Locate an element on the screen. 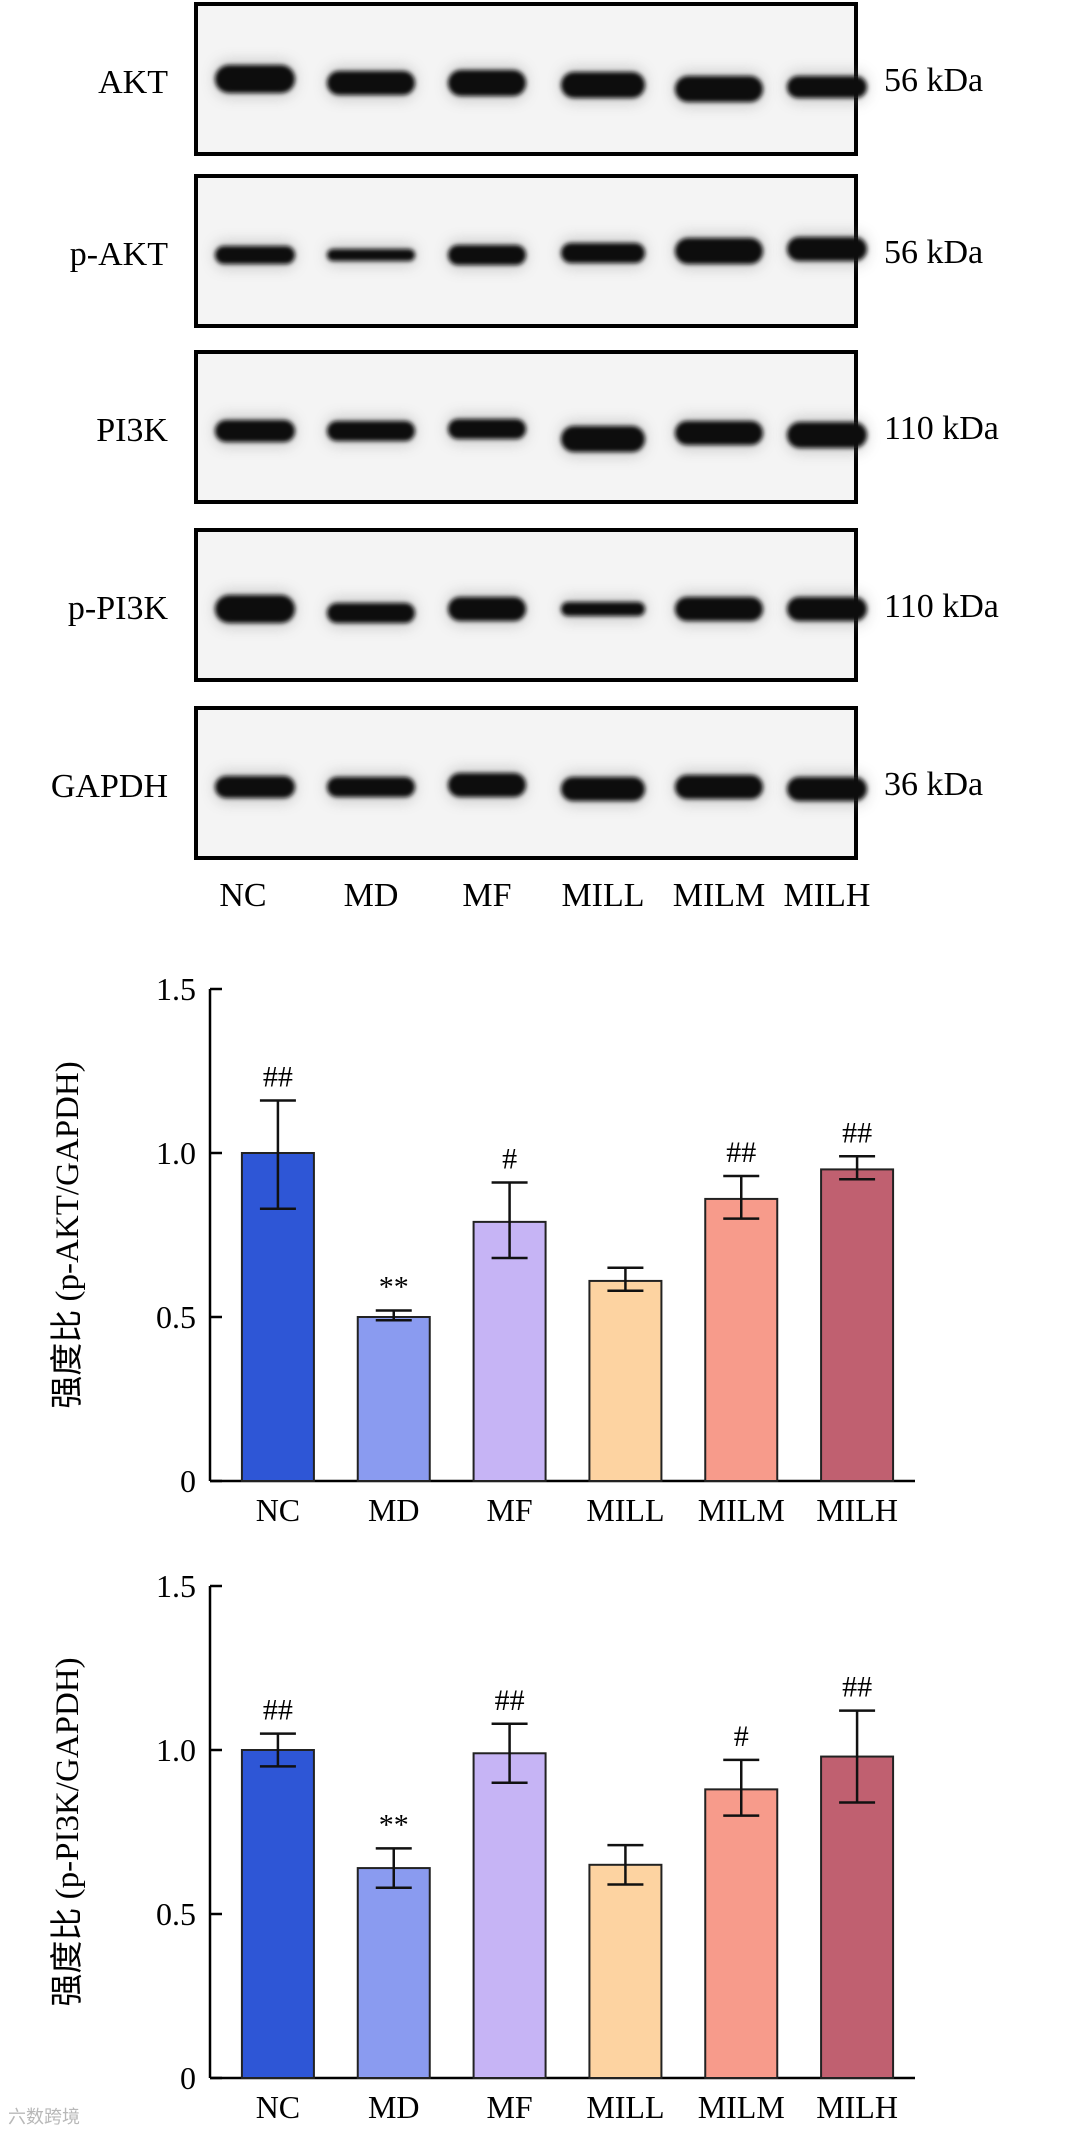  band-p-pi3k-milm is located at coordinates (719, 609).